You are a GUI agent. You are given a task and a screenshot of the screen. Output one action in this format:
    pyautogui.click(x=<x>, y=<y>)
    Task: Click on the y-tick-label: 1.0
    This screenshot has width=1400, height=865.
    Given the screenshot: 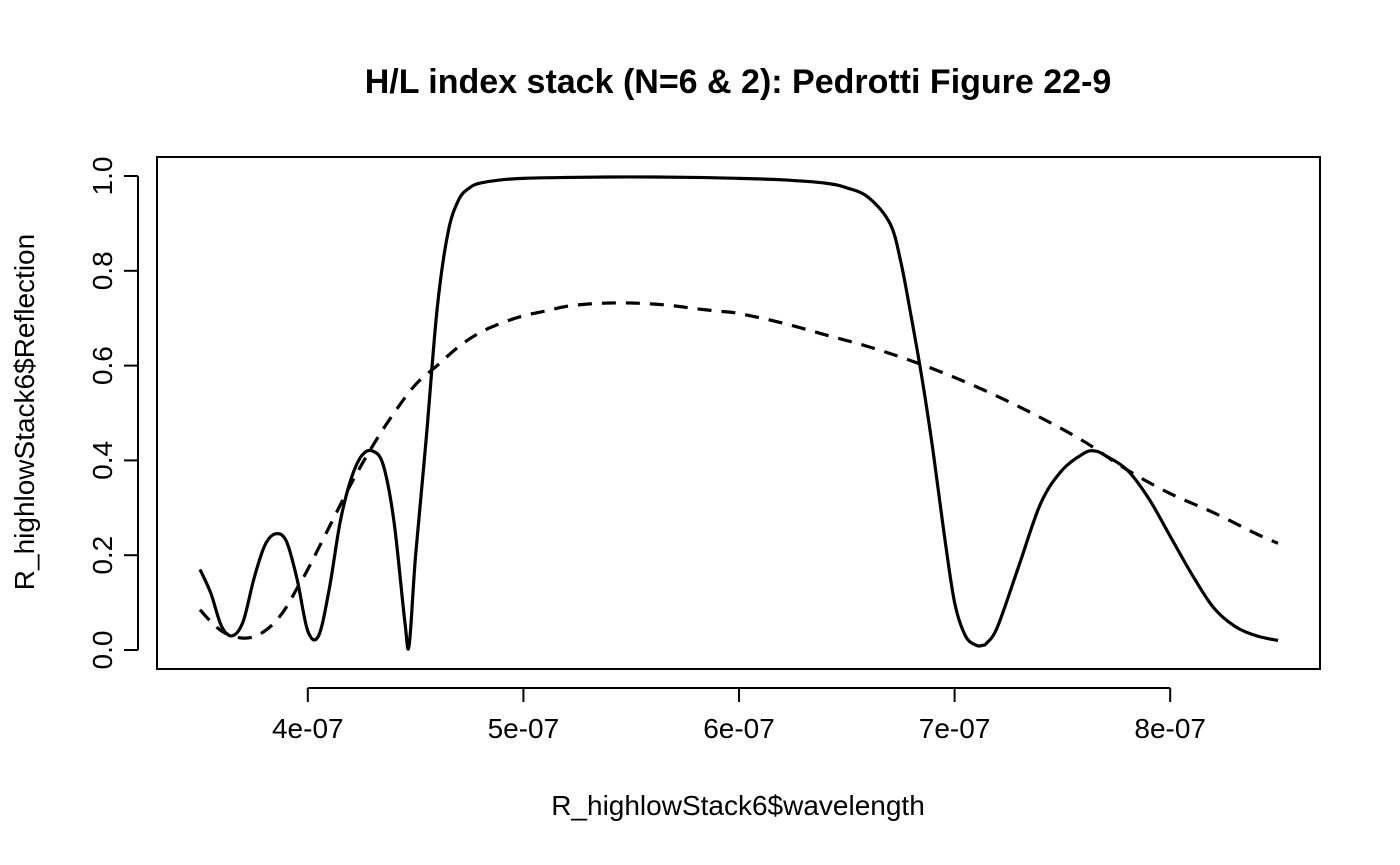 What is the action you would take?
    pyautogui.click(x=102, y=176)
    